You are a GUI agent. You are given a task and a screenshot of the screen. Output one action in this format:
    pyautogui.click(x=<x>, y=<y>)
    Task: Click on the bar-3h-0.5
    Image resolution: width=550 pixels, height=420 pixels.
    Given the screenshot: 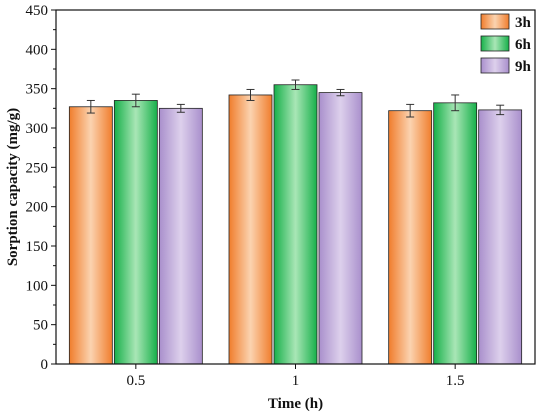 What is the action you would take?
    pyautogui.click(x=90, y=235)
    